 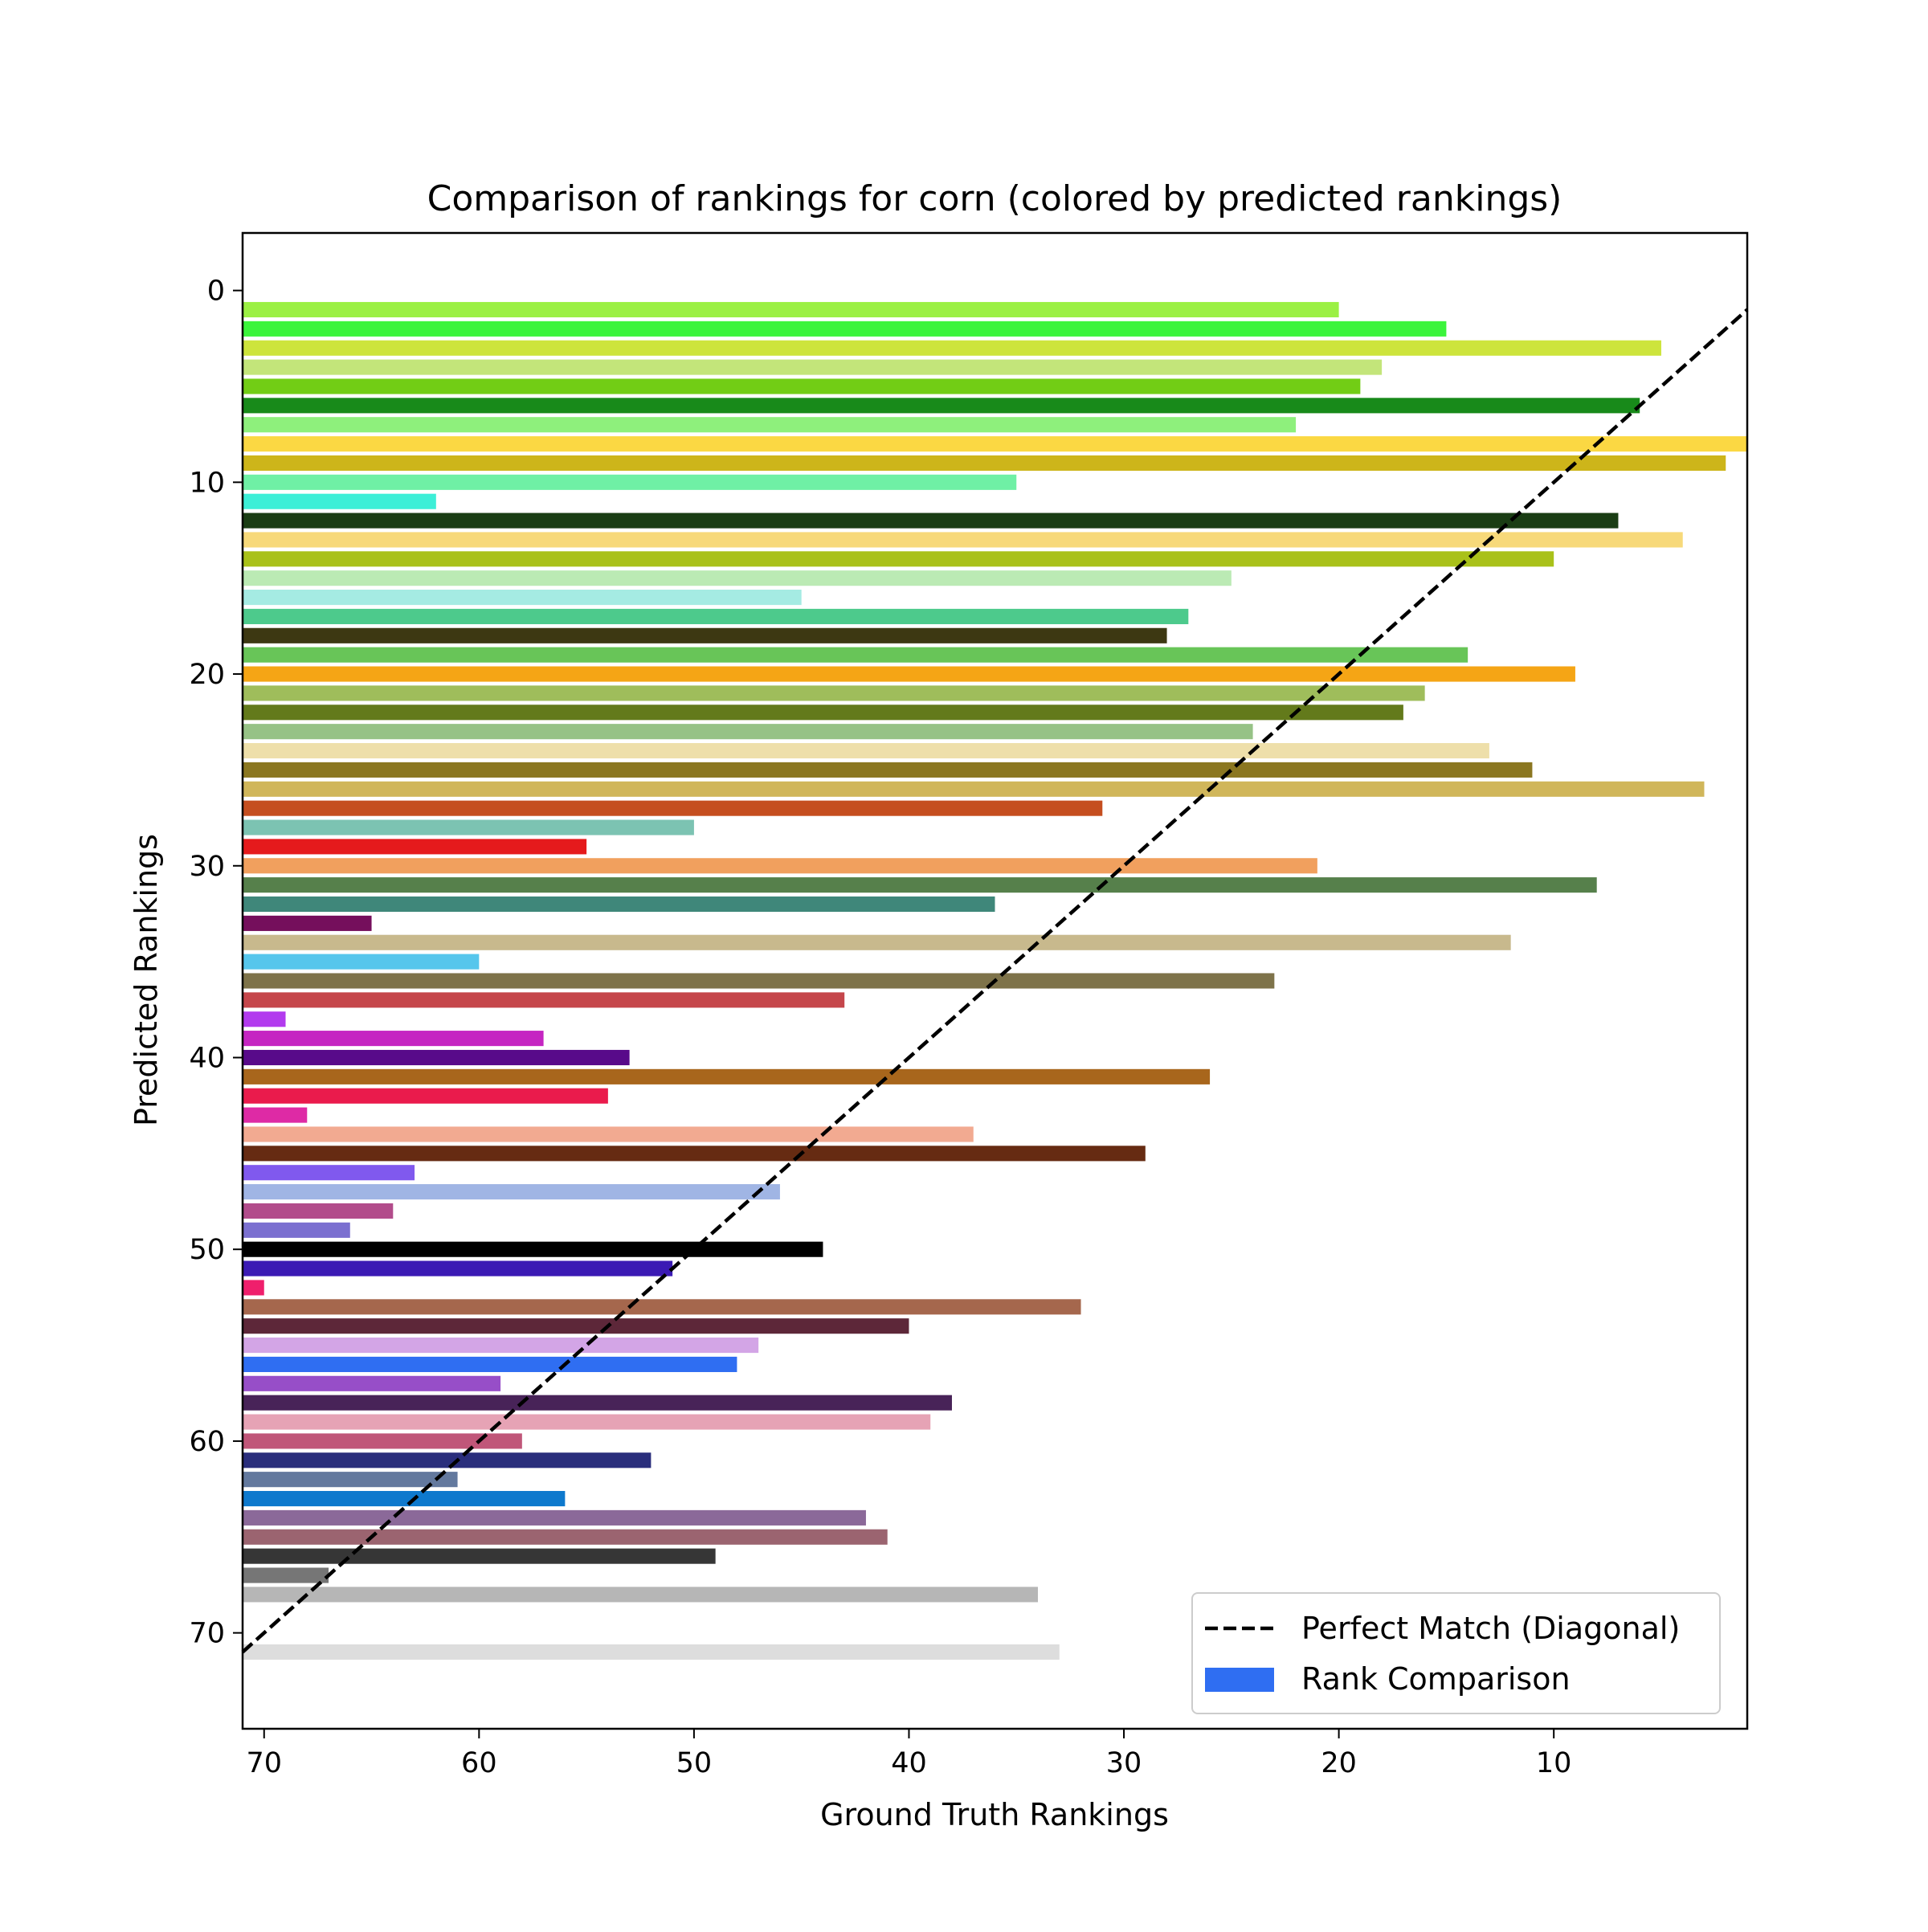 I want to click on y-tick-label: 30, so click(x=207, y=867).